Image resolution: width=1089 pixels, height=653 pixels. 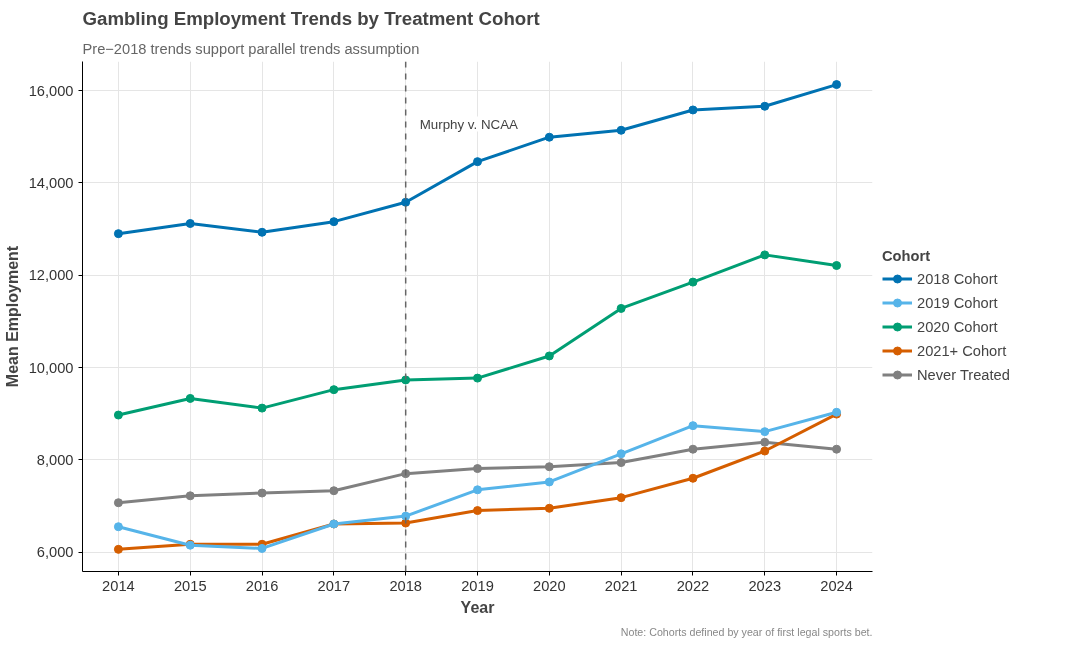 I want to click on chart-subtitle: Pre−2018 trends support parallel trends assumption, so click(x=251, y=48).